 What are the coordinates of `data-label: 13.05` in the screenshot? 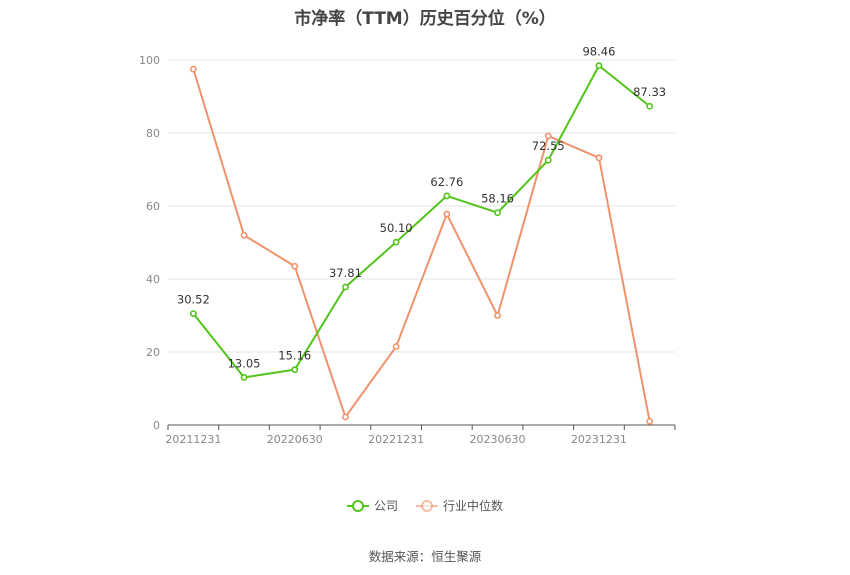 It's located at (244, 363).